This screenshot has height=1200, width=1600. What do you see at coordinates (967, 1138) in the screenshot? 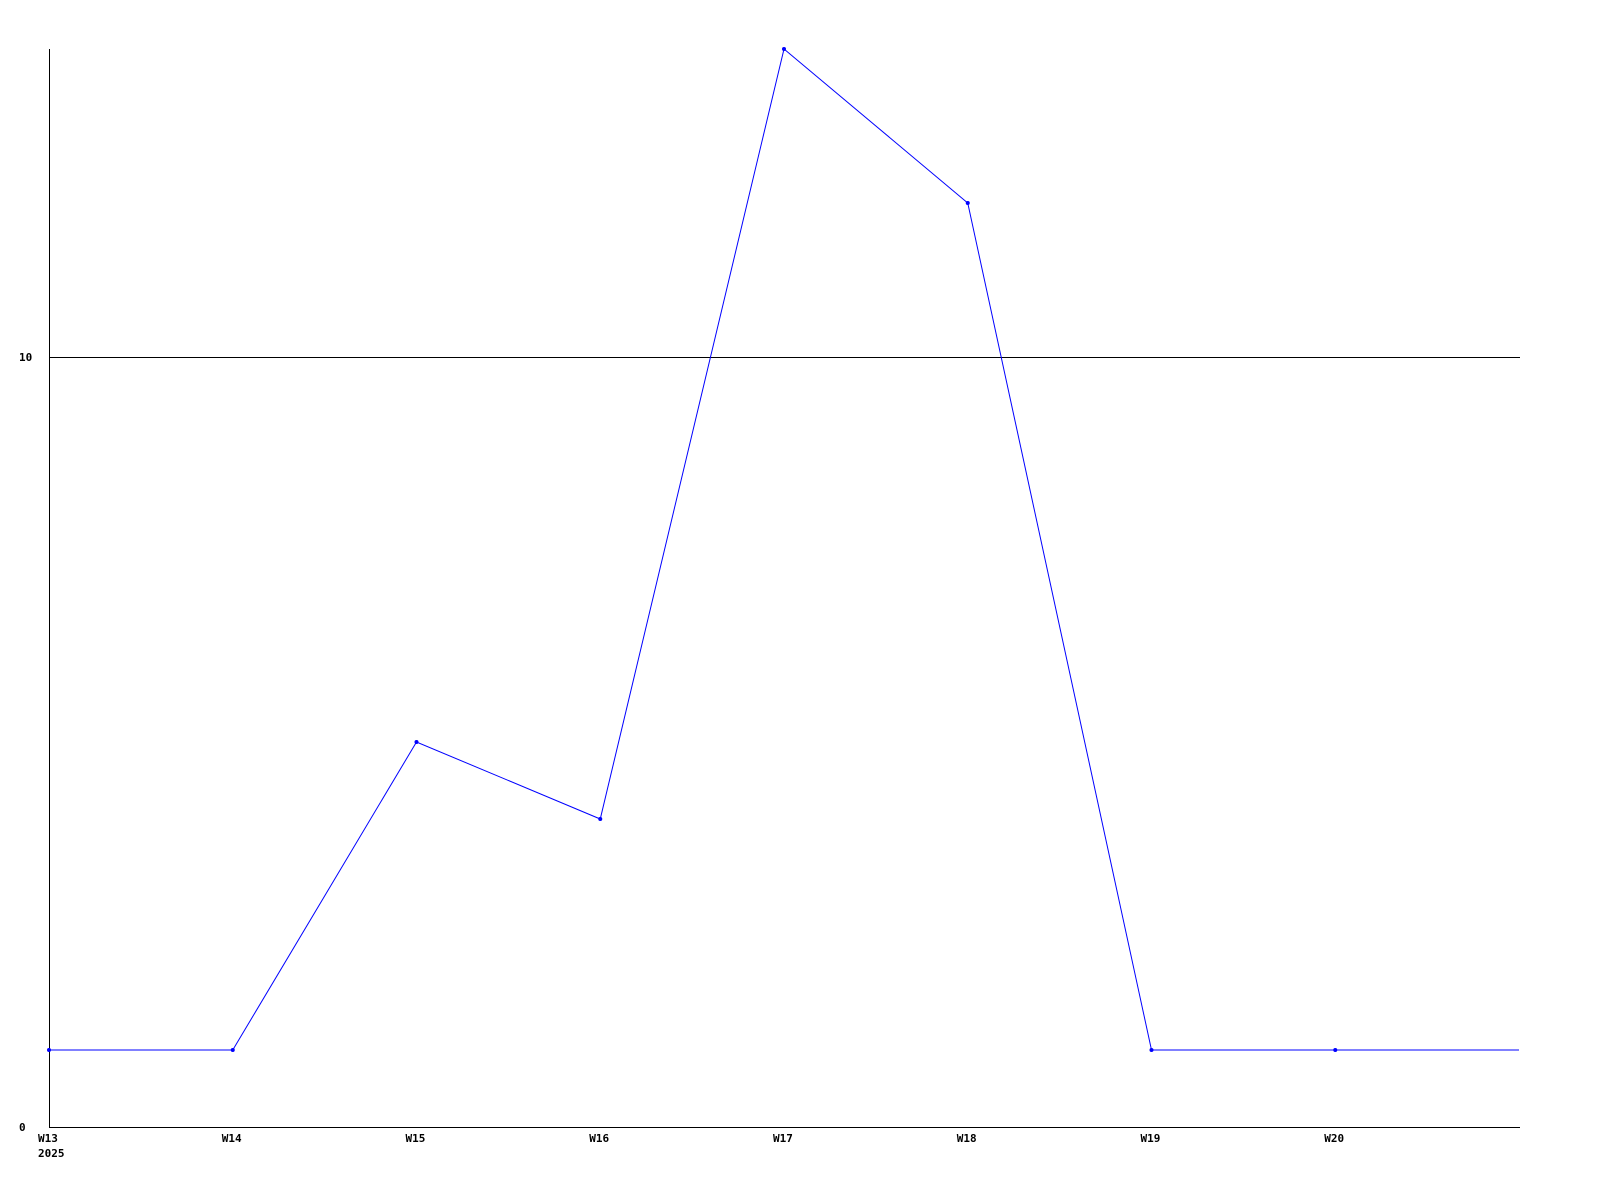
I see `x-tick-label: W18` at bounding box center [967, 1138].